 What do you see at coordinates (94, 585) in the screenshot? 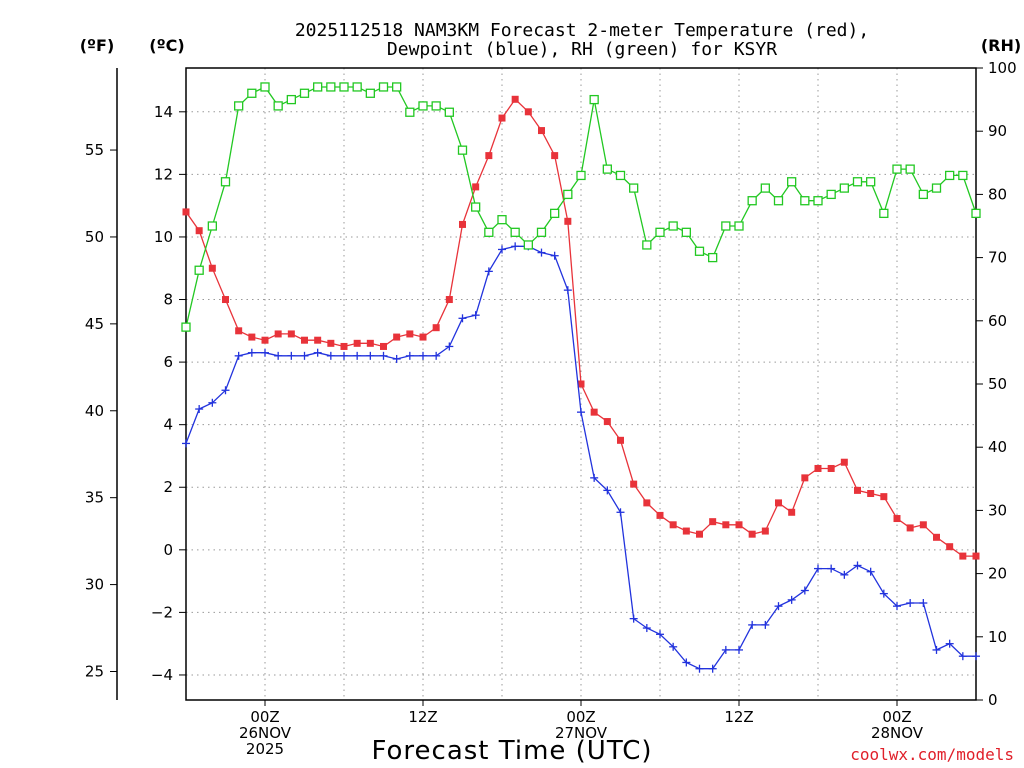
I see `fahrenheit-tick-label: 30` at bounding box center [94, 585].